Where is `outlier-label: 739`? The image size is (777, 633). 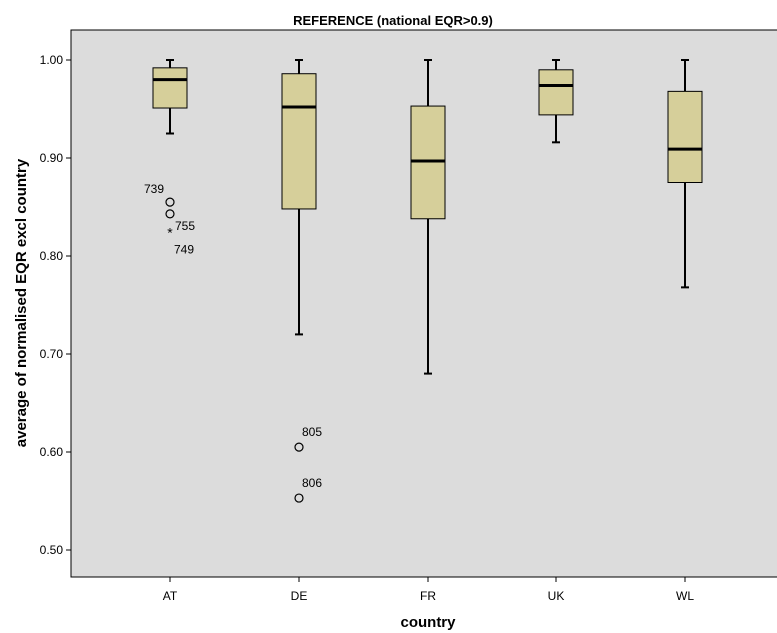 outlier-label: 739 is located at coordinates (154, 189).